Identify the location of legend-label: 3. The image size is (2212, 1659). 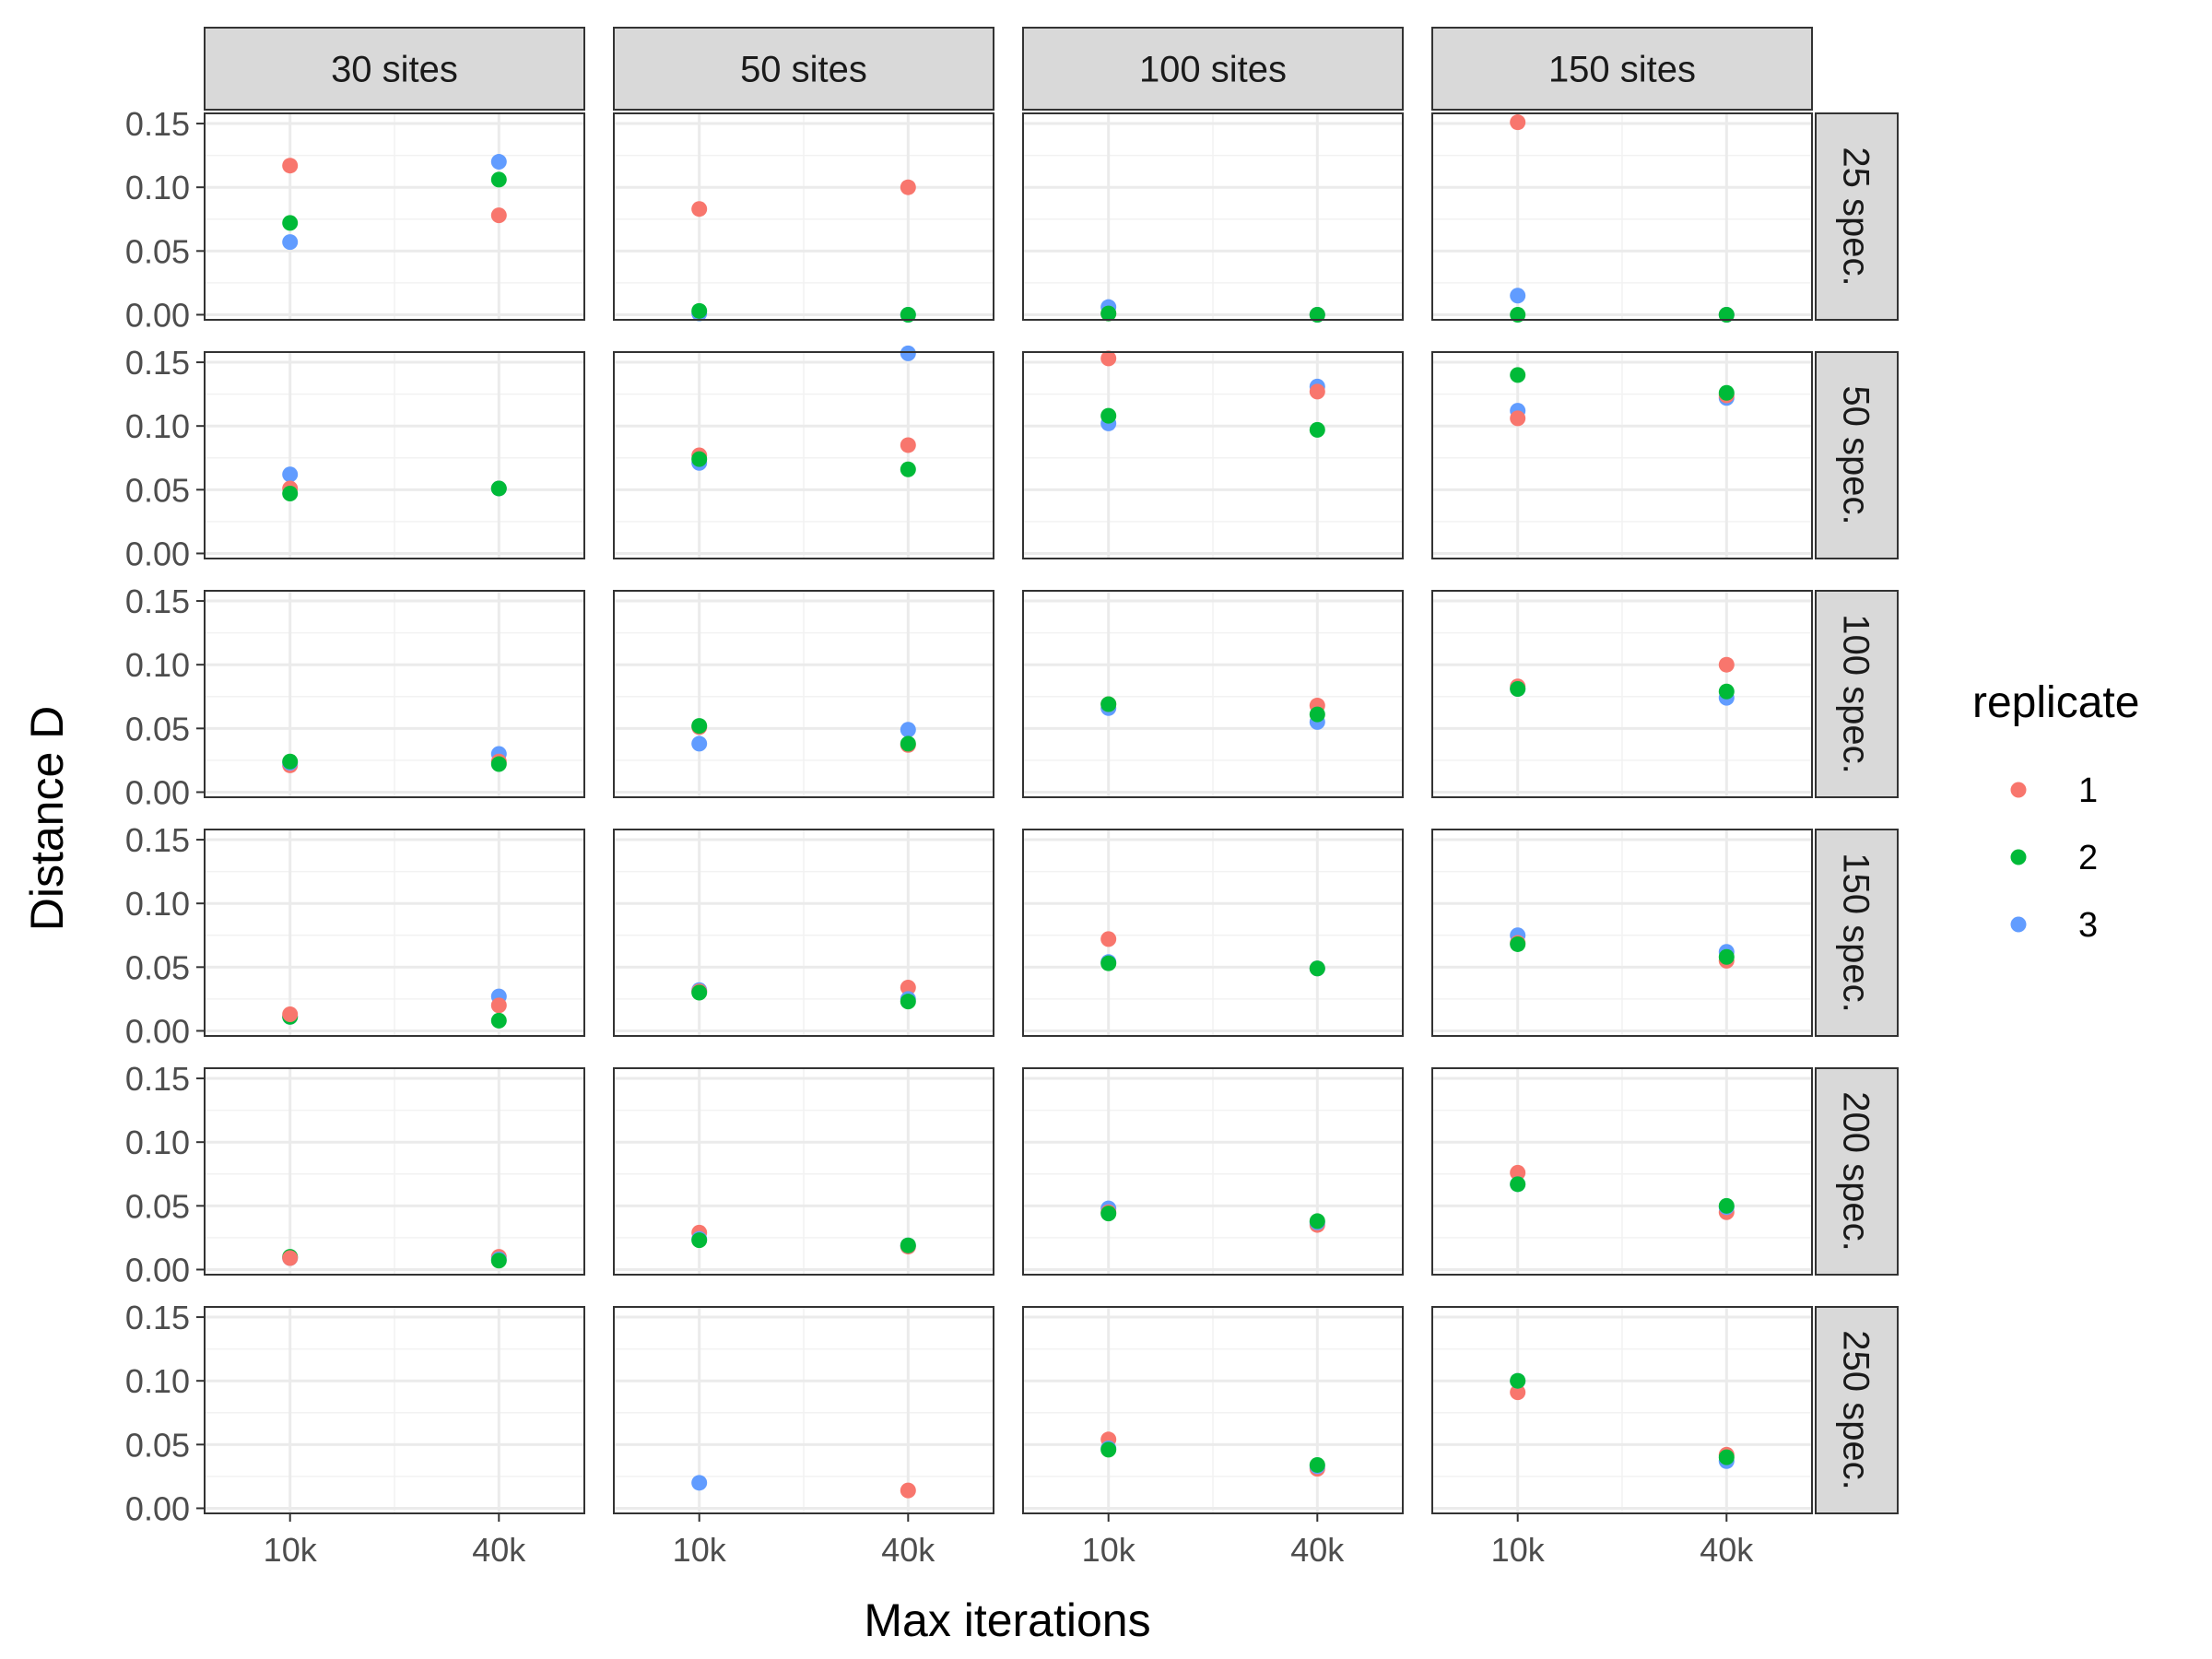
(2088, 925).